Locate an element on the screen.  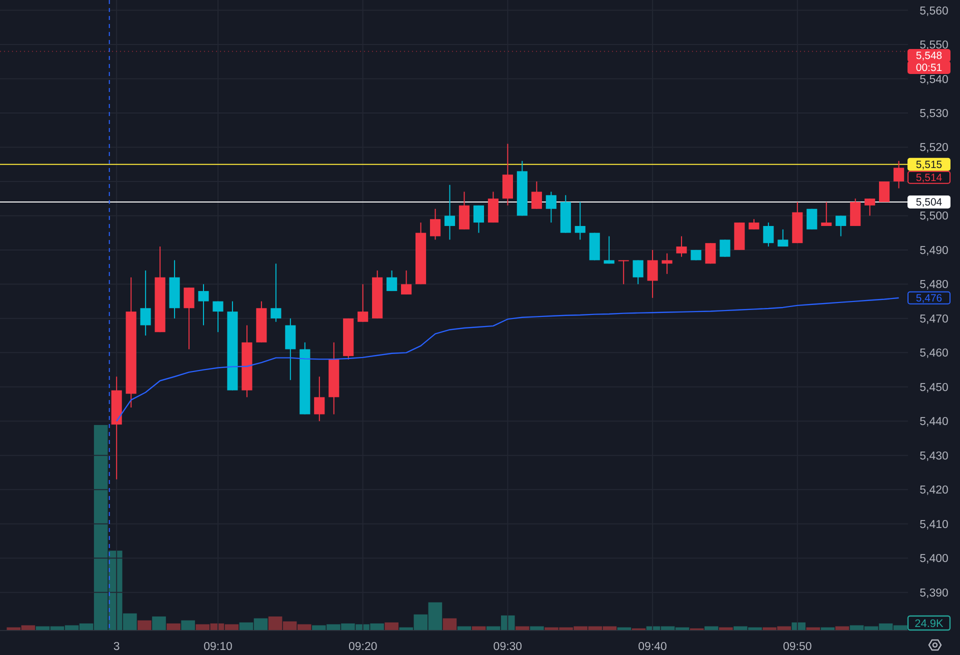
text: 00:51 is located at coordinates (929, 68).